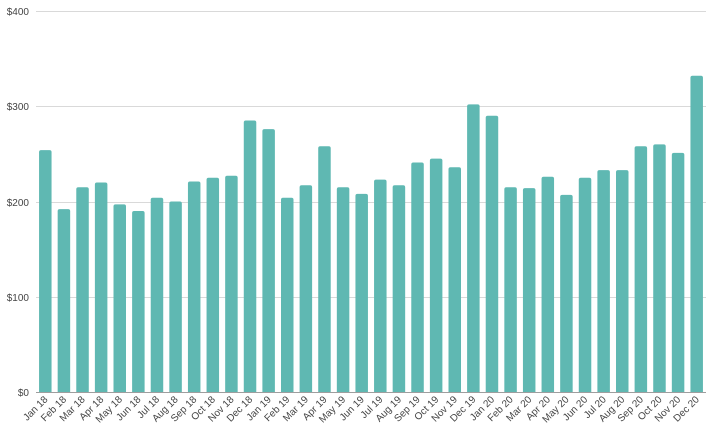 This screenshot has width=712, height=430. Describe the element at coordinates (18, 298) in the screenshot. I see `y-tick-label: $100` at that location.